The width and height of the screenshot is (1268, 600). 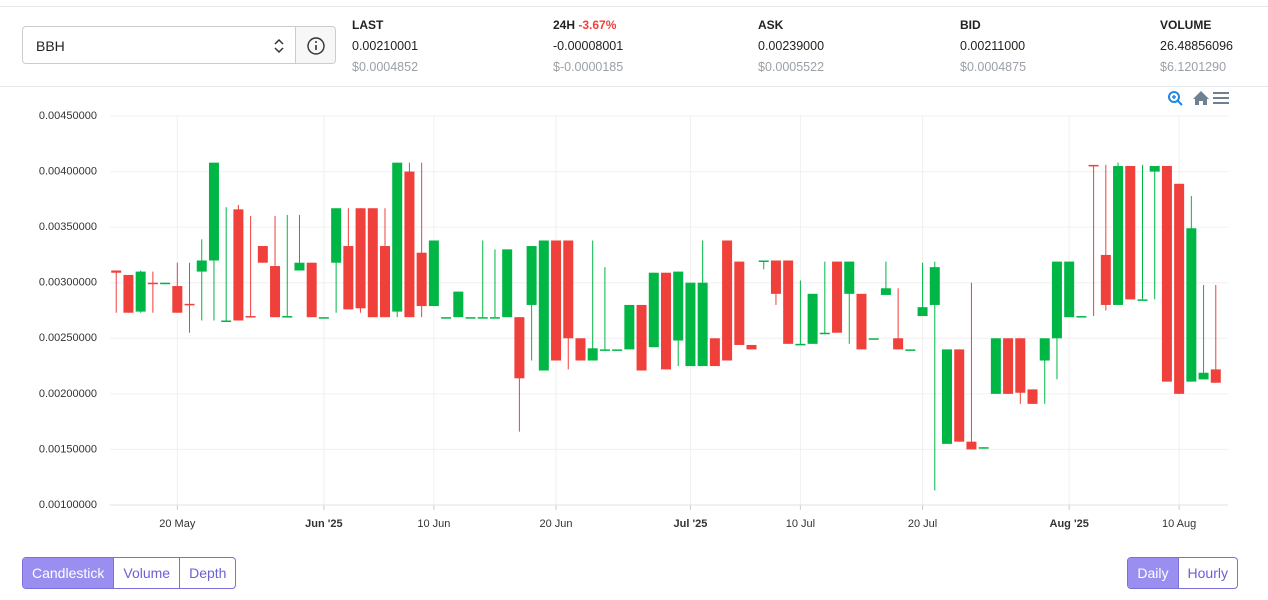 What do you see at coordinates (68, 573) in the screenshot?
I see `chart-tab: Candlestick` at bounding box center [68, 573].